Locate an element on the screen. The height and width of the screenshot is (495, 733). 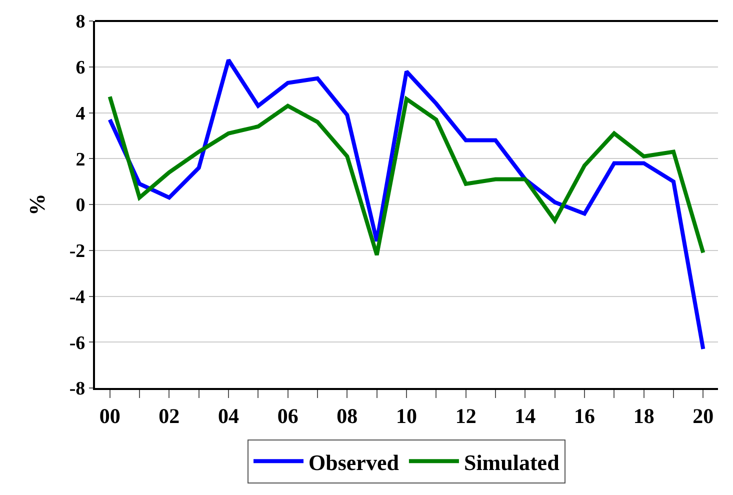
x-tick-label: 10 is located at coordinates (406, 416).